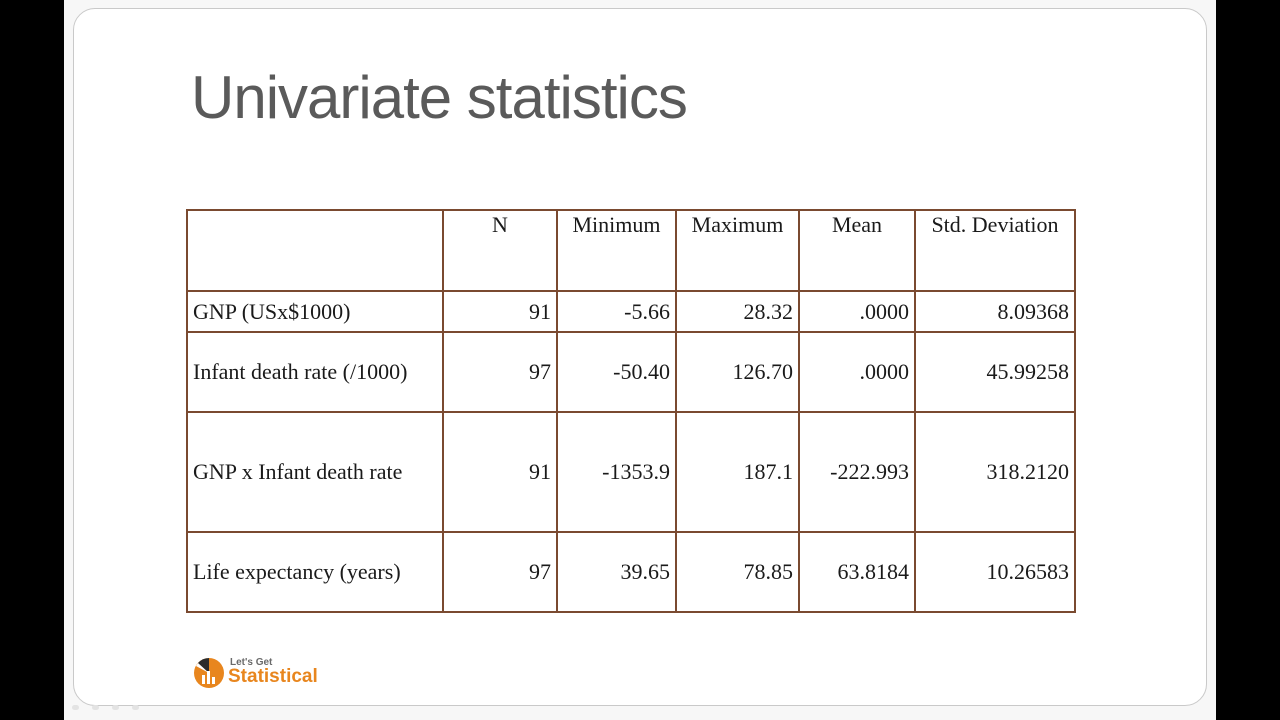  Describe the element at coordinates (209, 673) in the screenshot. I see `pie-chart-icon` at that location.